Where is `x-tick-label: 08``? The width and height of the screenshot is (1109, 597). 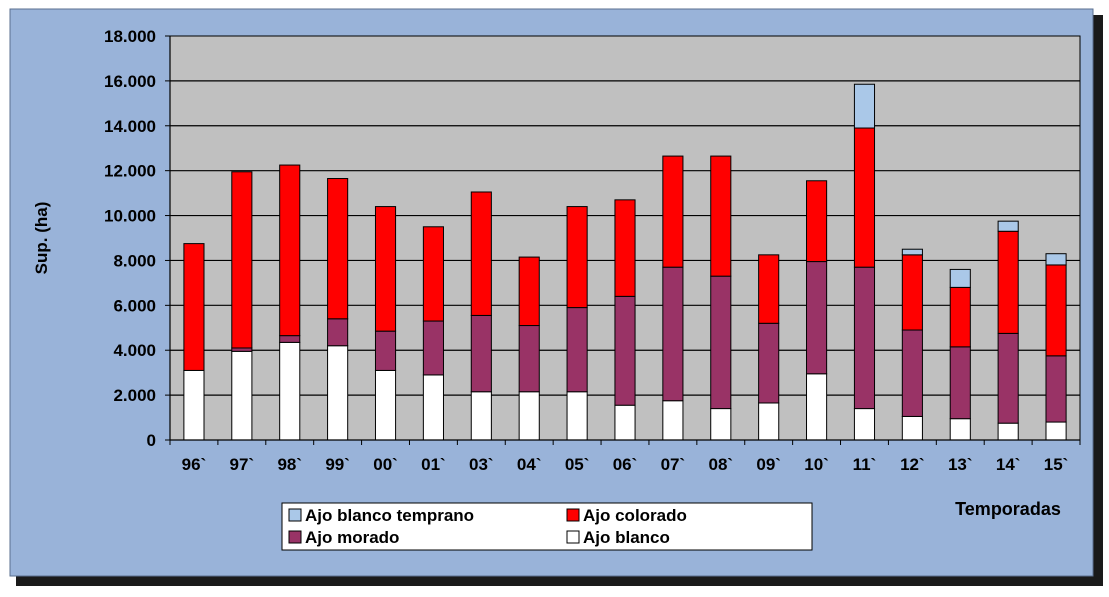
x-tick-label: 08` is located at coordinates (721, 464).